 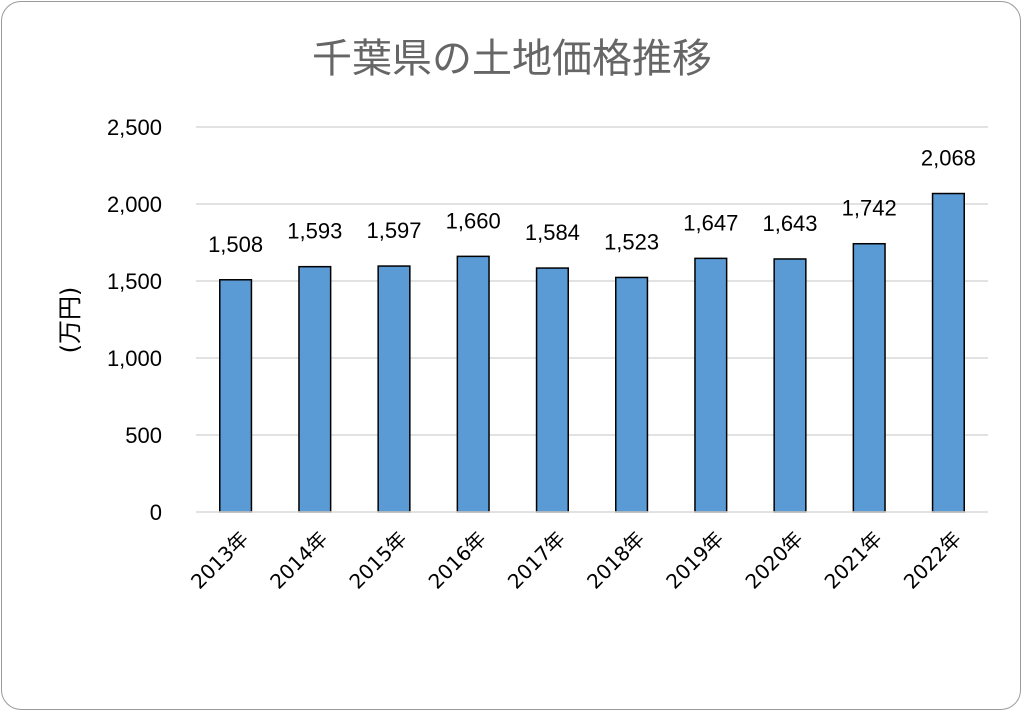 I want to click on x-tick-label: 2015年, so click(x=377, y=560).